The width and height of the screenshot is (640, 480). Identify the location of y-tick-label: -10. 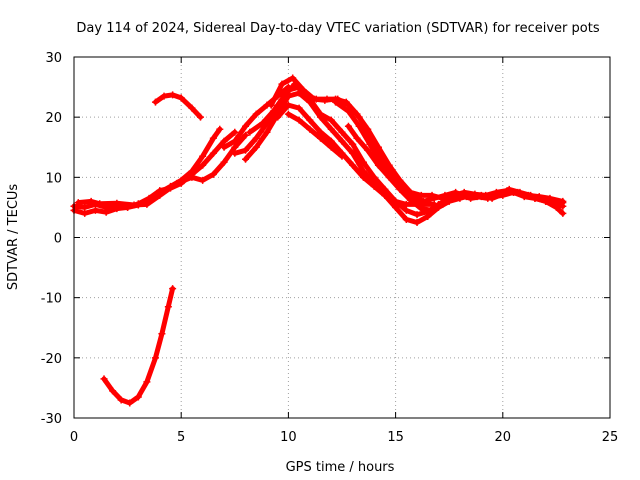
(51, 299).